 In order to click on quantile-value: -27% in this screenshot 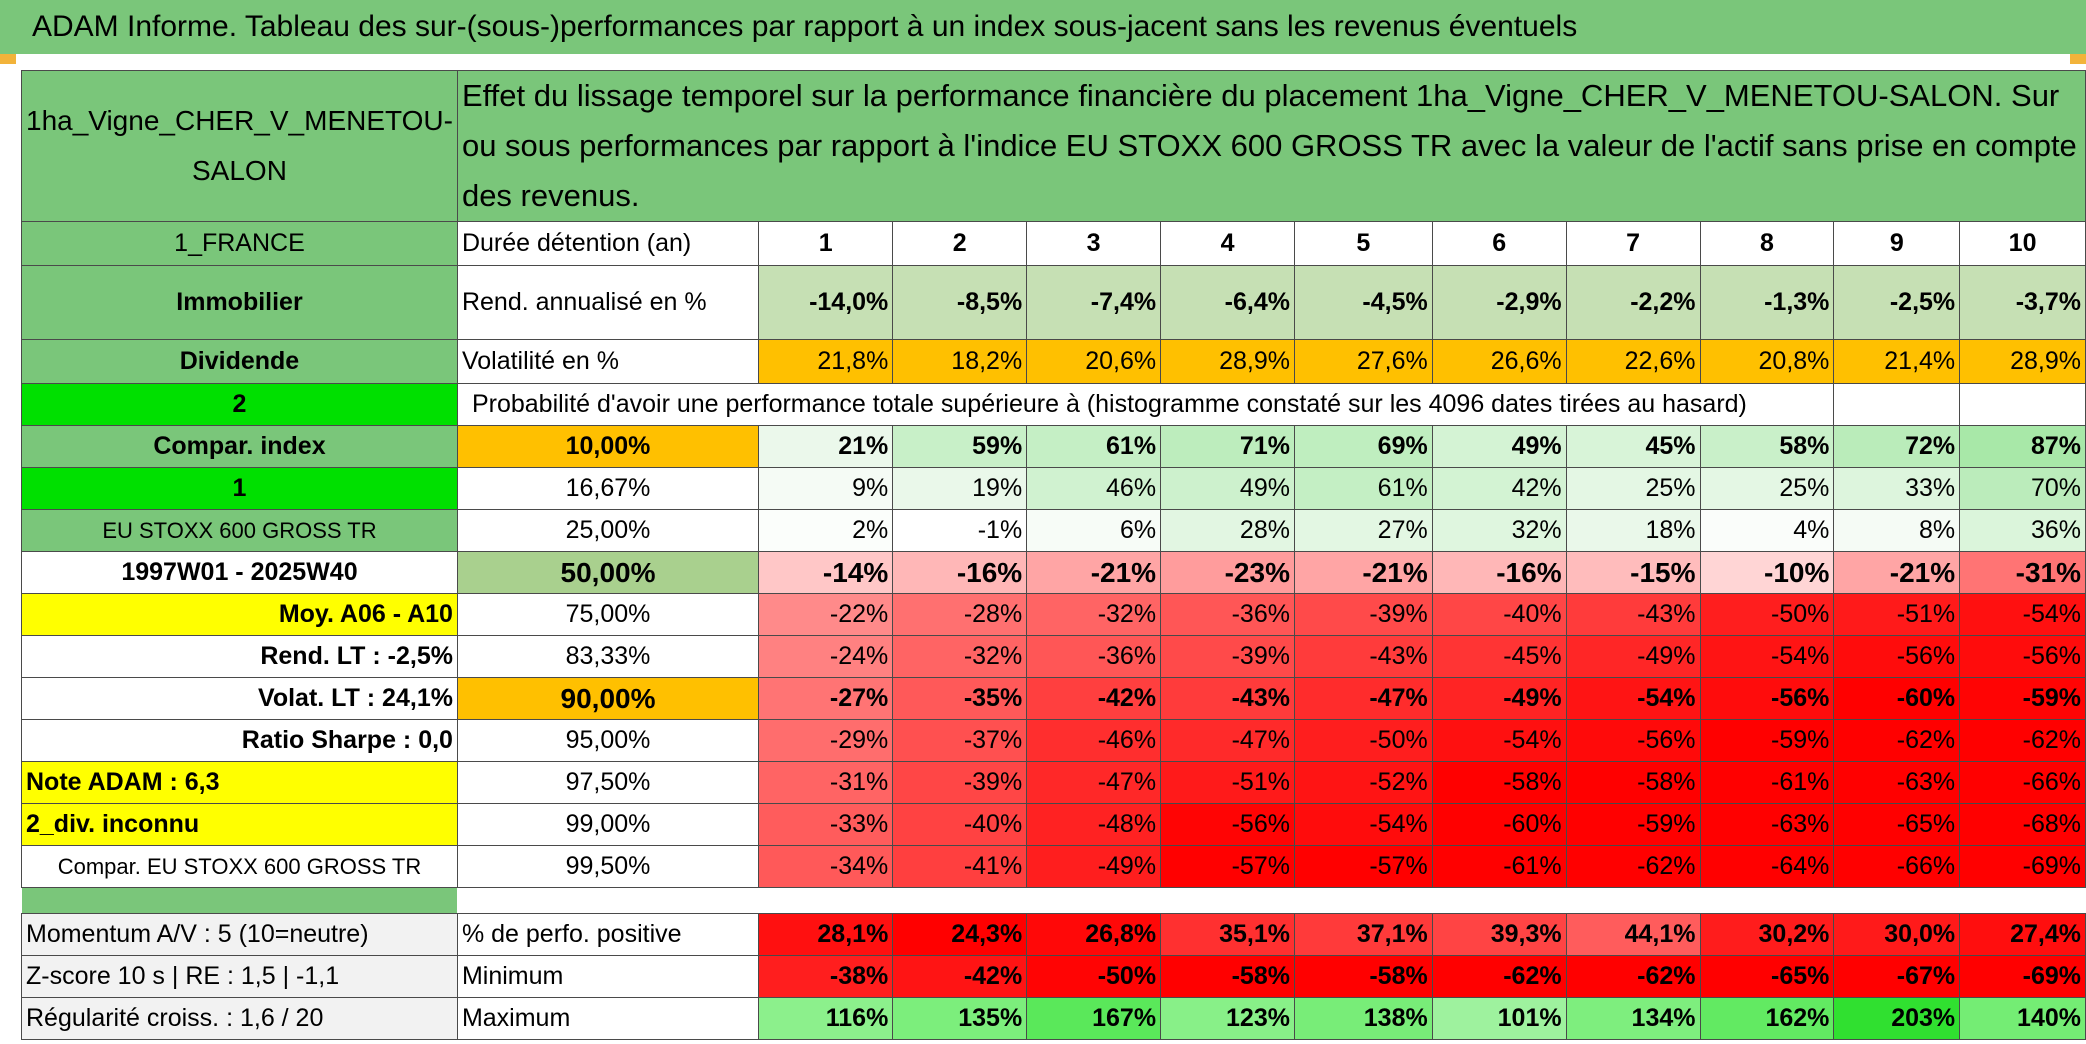, I will do `click(826, 698)`.